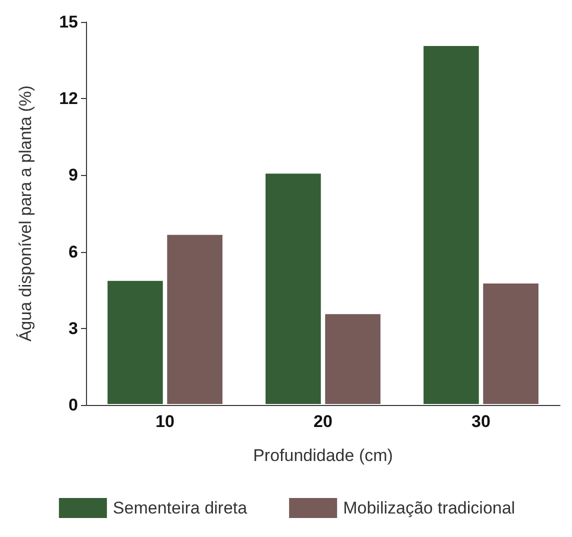 This screenshot has width=572, height=537. What do you see at coordinates (25, 213) in the screenshot?
I see `y-axis-title: Água disponível para a planta (%)` at bounding box center [25, 213].